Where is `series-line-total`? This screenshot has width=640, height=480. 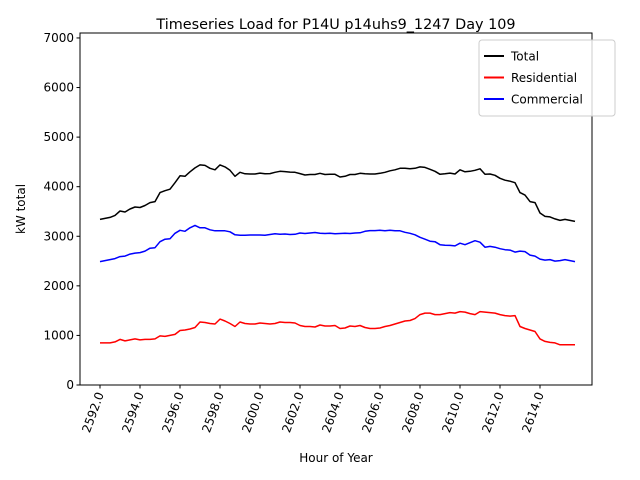 series-line-total is located at coordinates (337, 193).